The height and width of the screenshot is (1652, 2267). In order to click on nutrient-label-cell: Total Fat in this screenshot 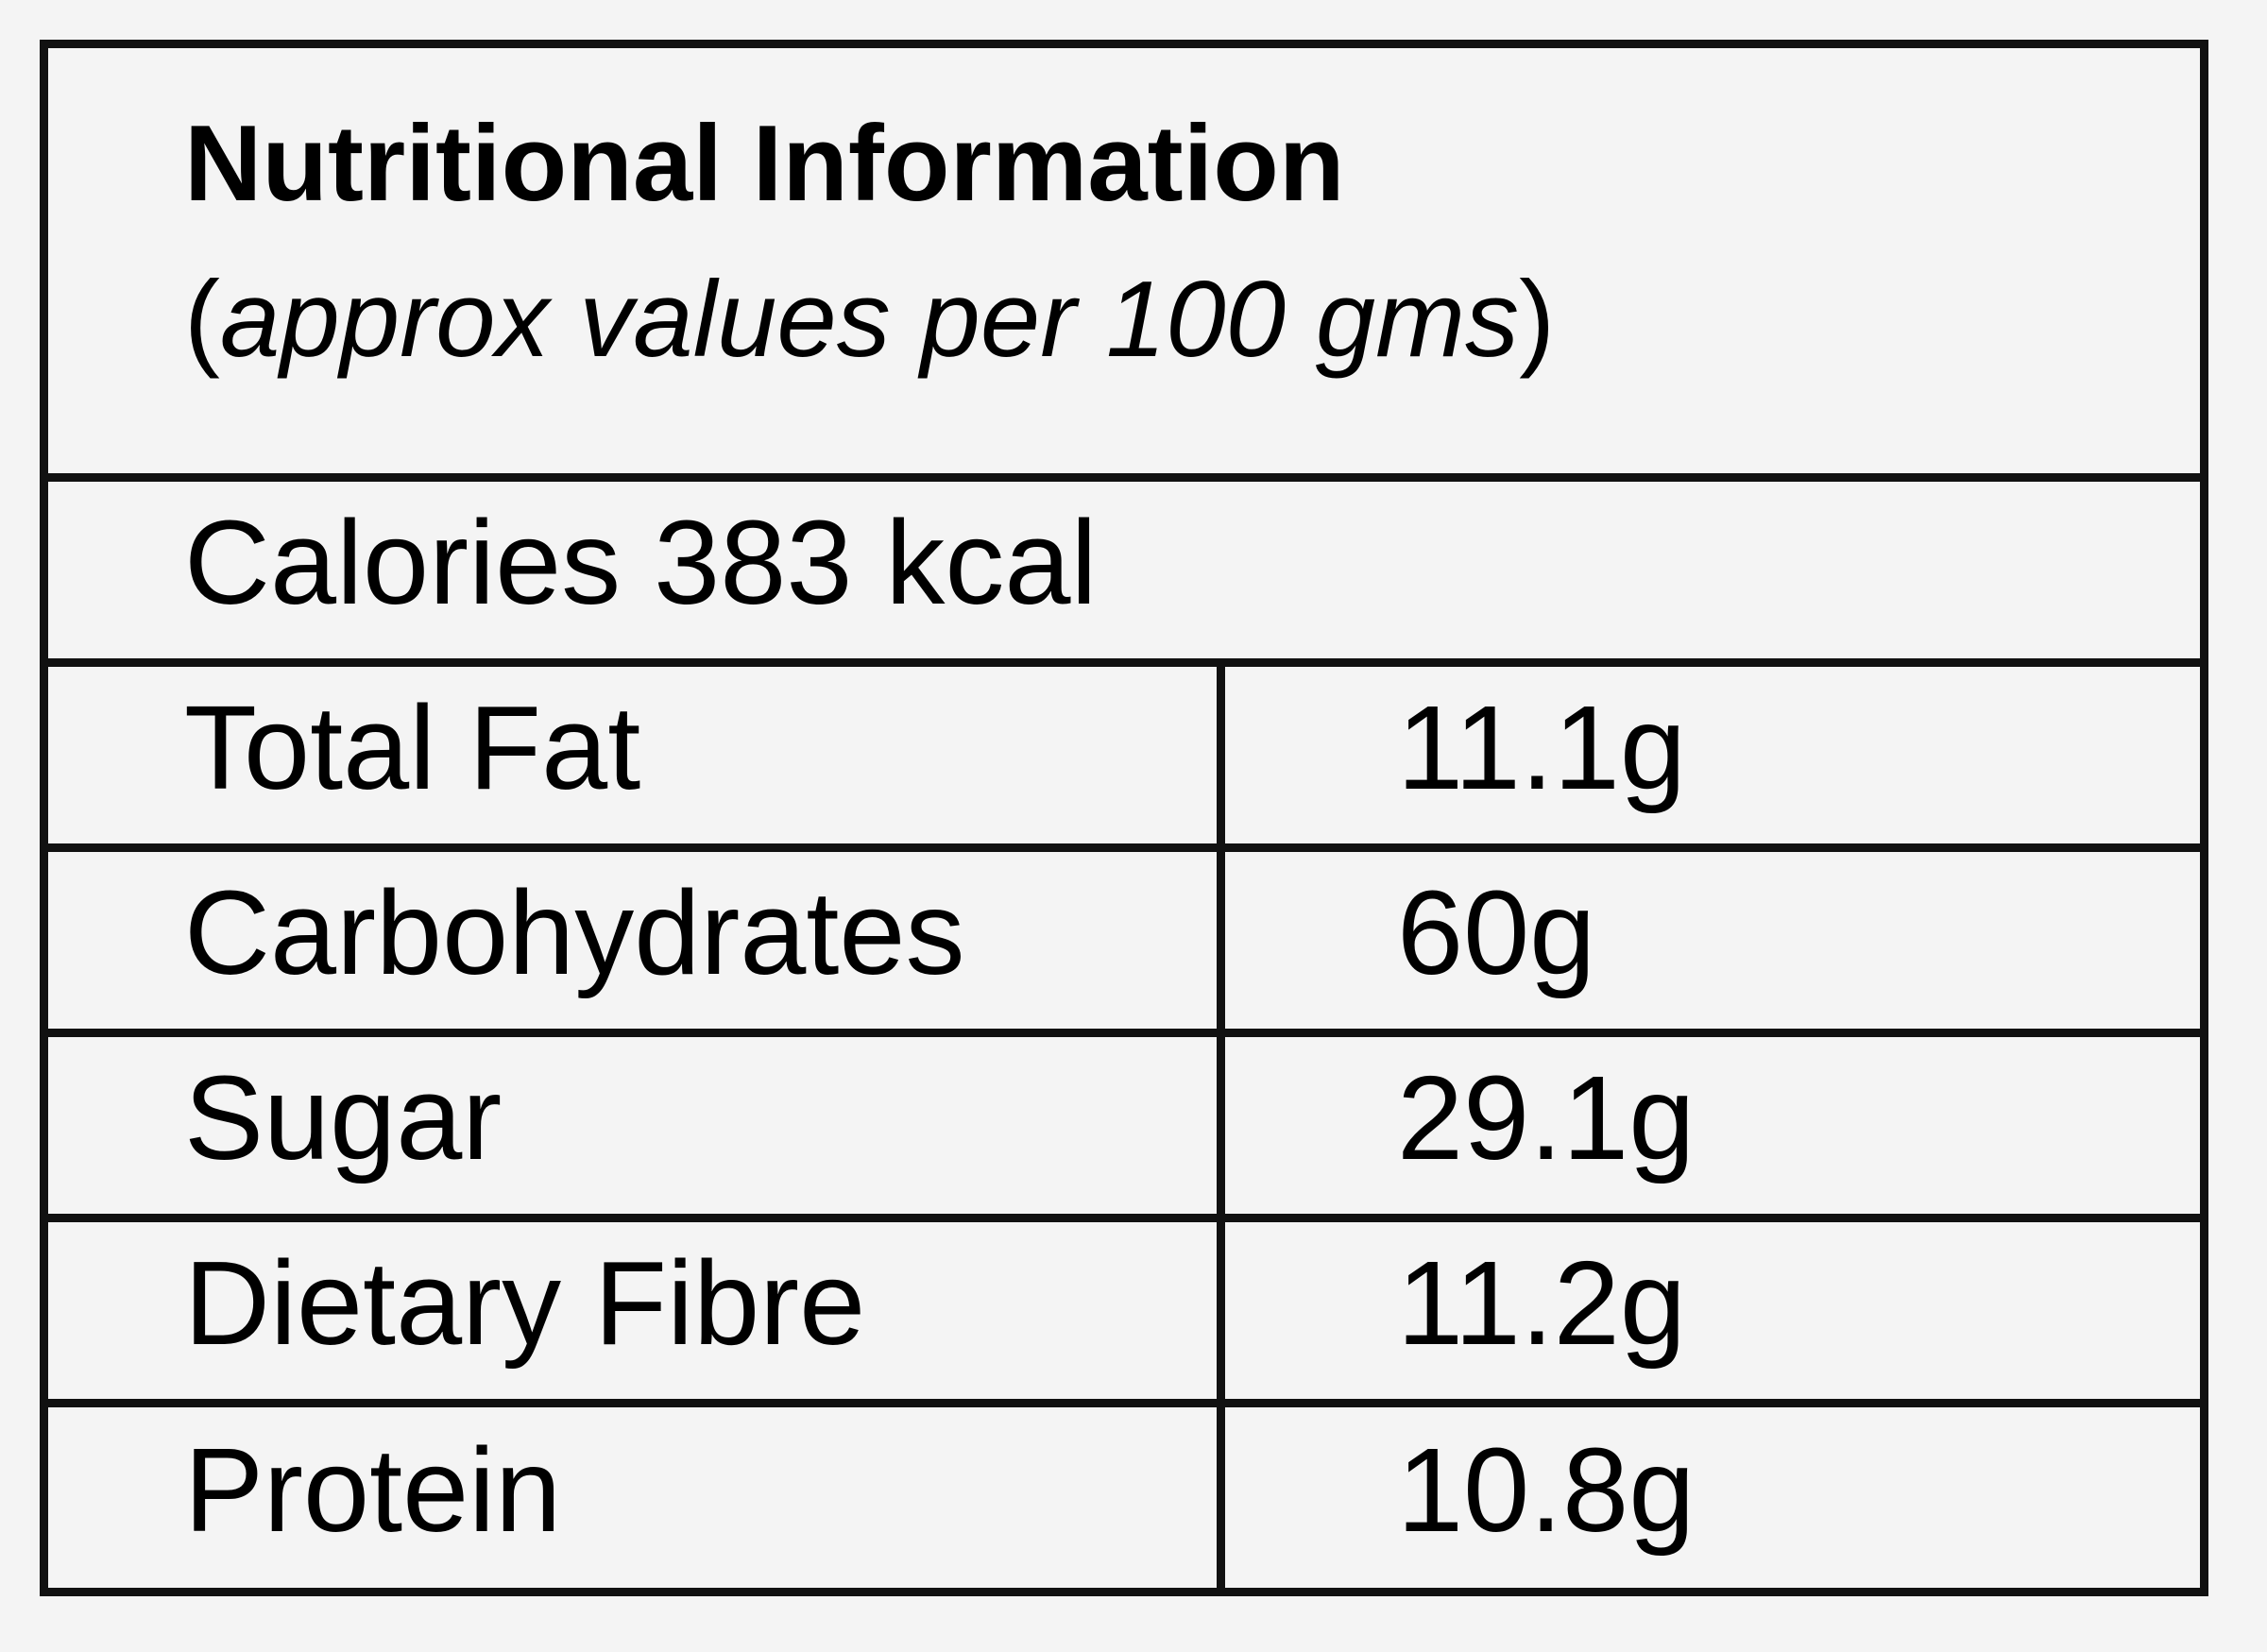, I will do `click(632, 755)`.